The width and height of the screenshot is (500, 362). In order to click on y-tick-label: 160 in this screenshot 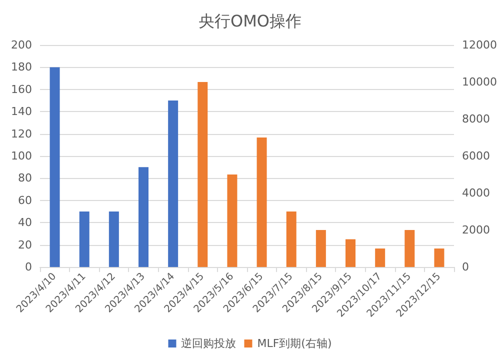, I will do `click(21, 89)`.